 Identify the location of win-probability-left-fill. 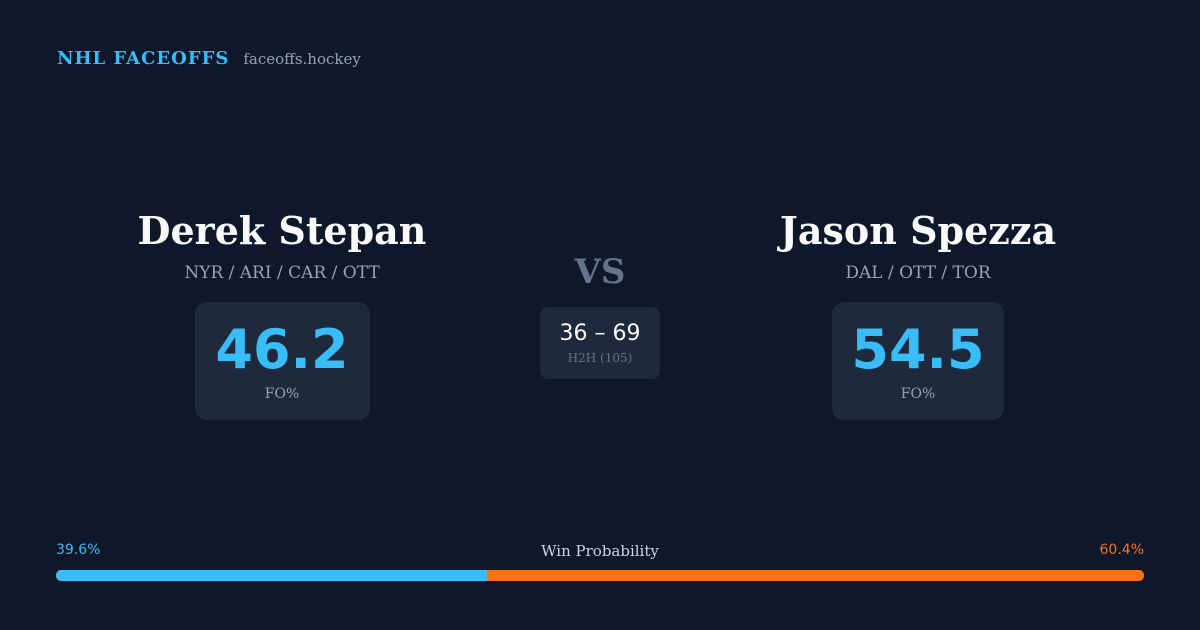
(271, 575).